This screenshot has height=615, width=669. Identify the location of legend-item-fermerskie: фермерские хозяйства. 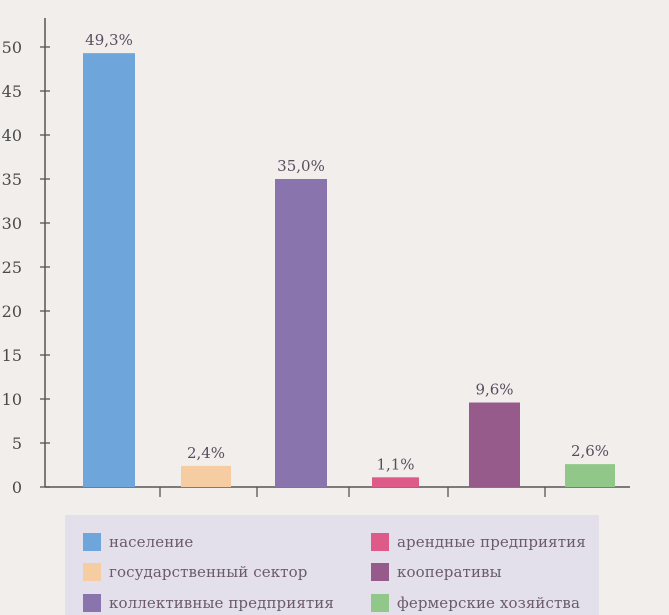
(475, 603).